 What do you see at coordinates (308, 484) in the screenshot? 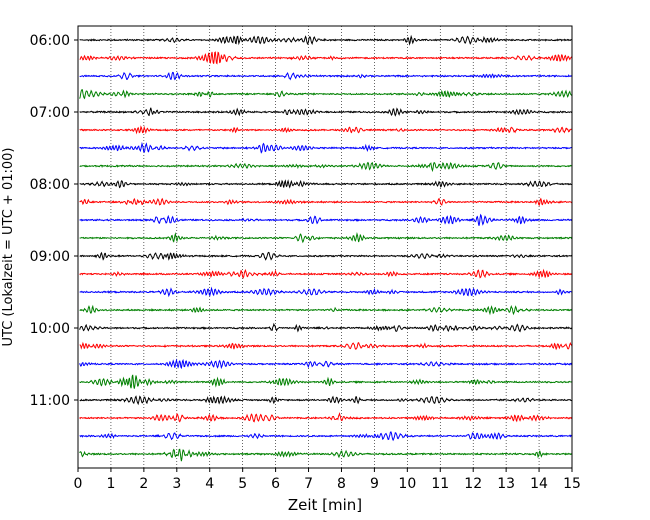
I see `x-tick-label: 7` at bounding box center [308, 484].